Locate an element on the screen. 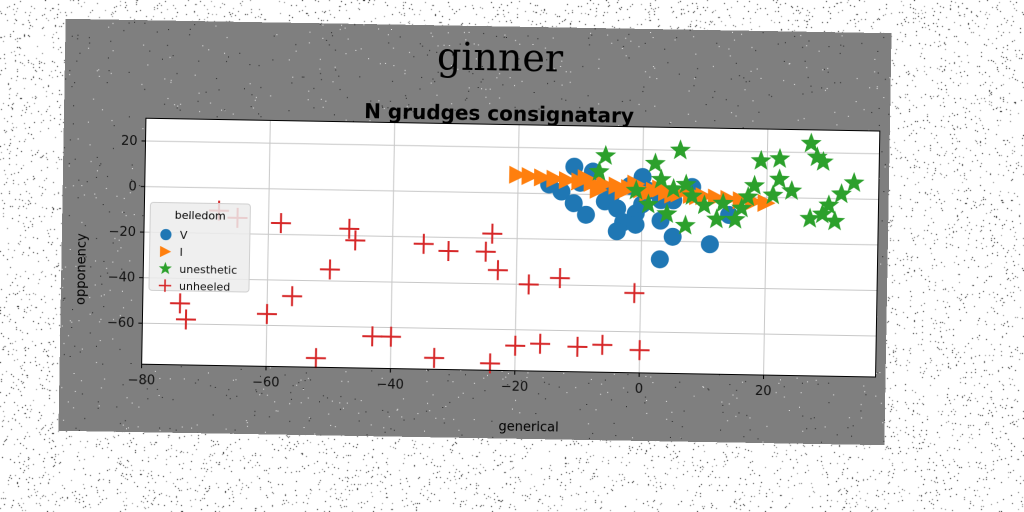  y-grid-line is located at coordinates (512, 147).